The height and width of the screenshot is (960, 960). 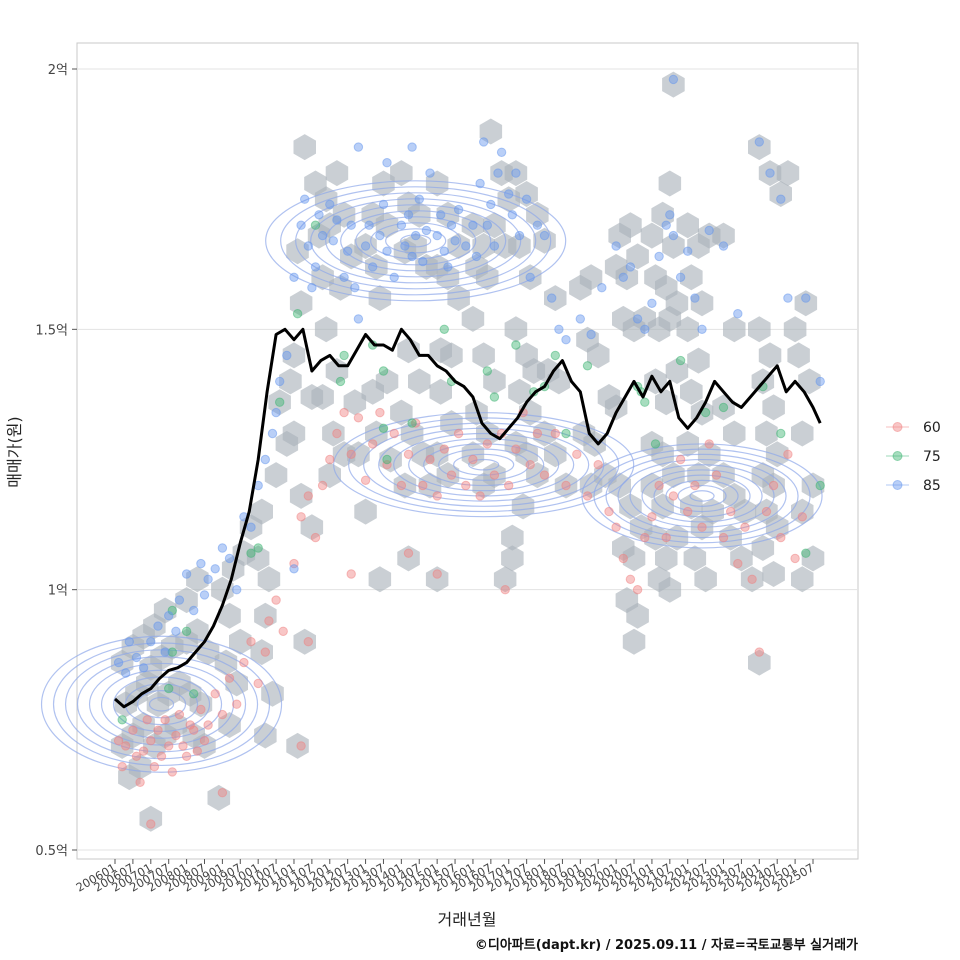 I want to click on y-axis: 0.5억 1억 1.5억 2억, so click(x=56, y=461).